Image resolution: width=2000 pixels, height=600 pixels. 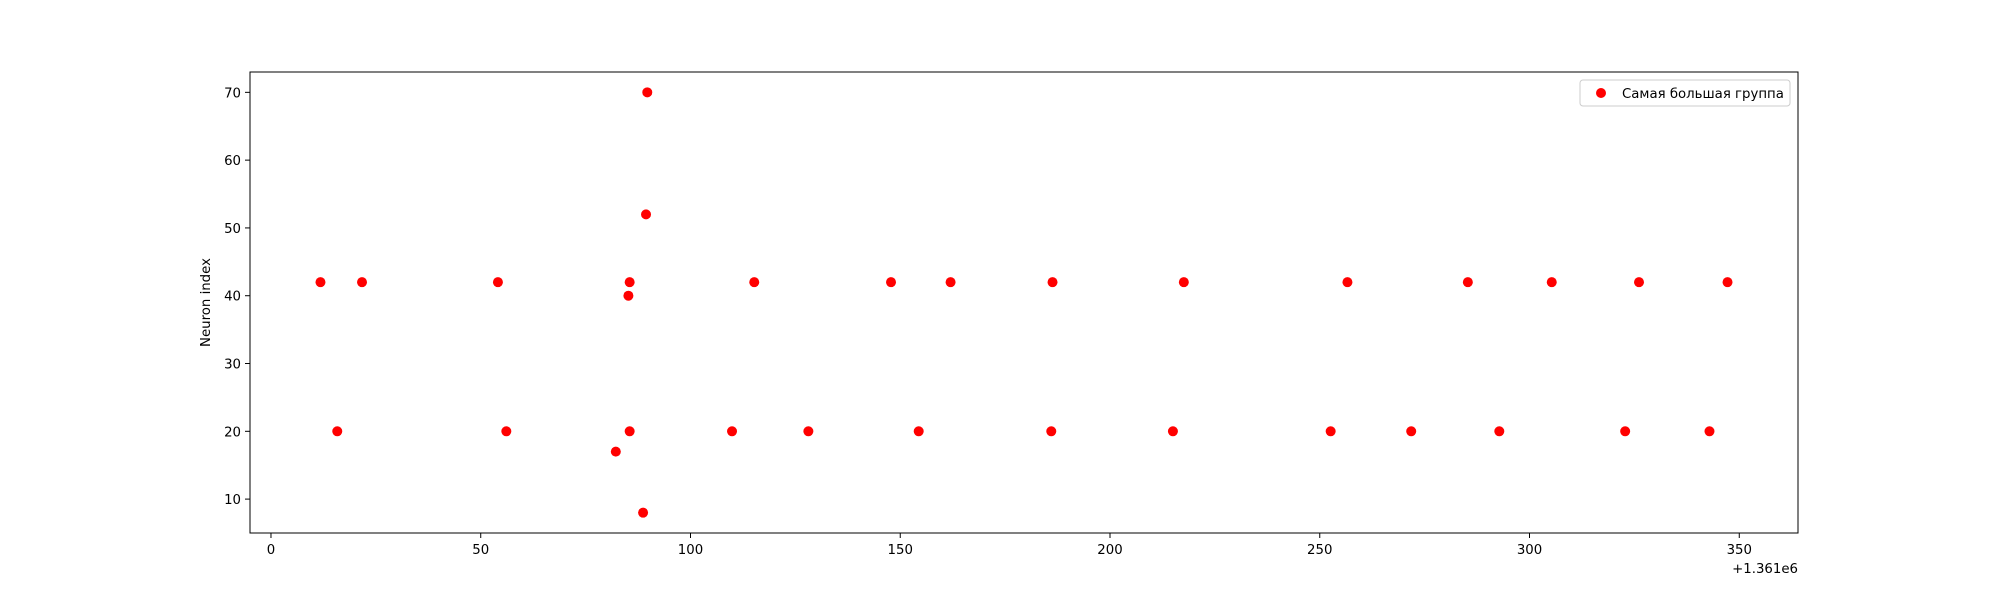 I want to click on y-tick-label: 70, so click(x=232, y=93).